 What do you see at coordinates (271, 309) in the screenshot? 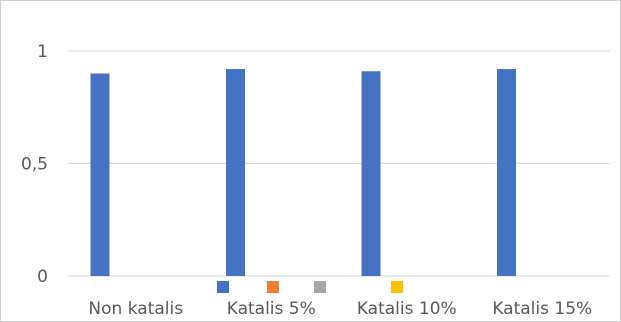
I see `x-category-label: Katalis 5%` at bounding box center [271, 309].